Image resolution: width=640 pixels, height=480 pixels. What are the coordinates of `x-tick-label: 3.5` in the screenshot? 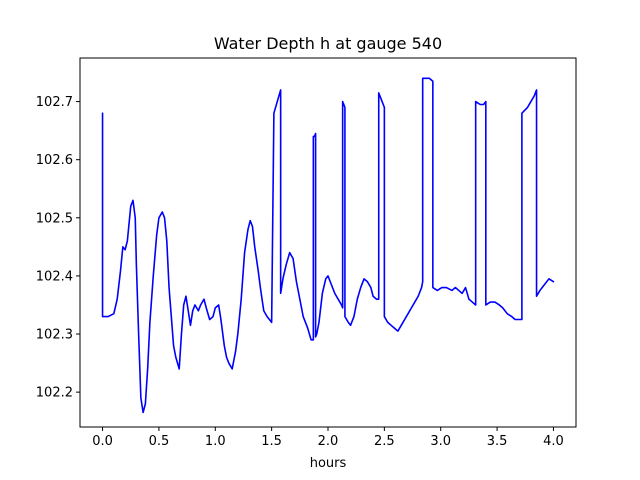 It's located at (497, 441).